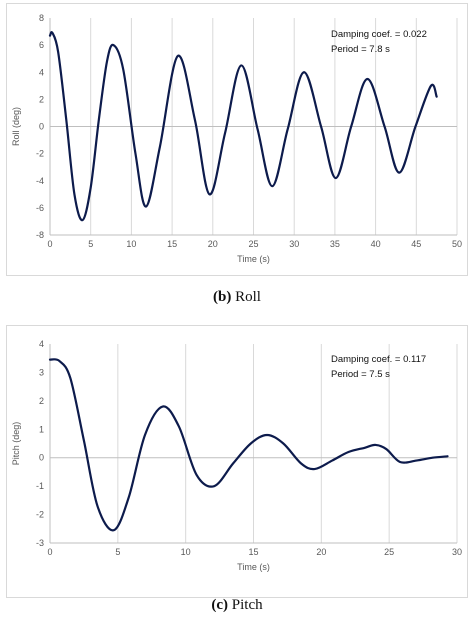 This screenshot has width=474, height=623. What do you see at coordinates (41, 344) in the screenshot?
I see `y-tick-label-7: 4` at bounding box center [41, 344].